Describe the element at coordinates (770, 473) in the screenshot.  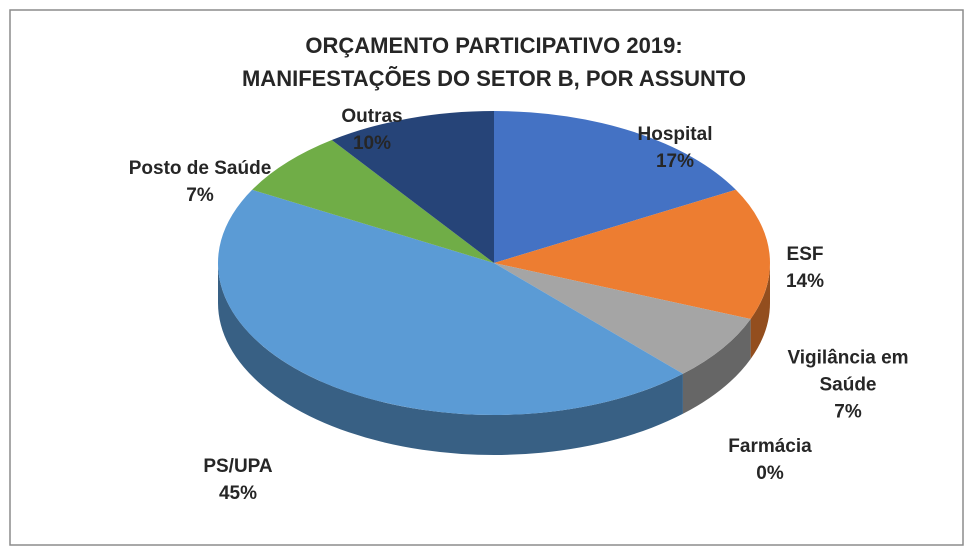
I see `value-label: 0%` at that location.